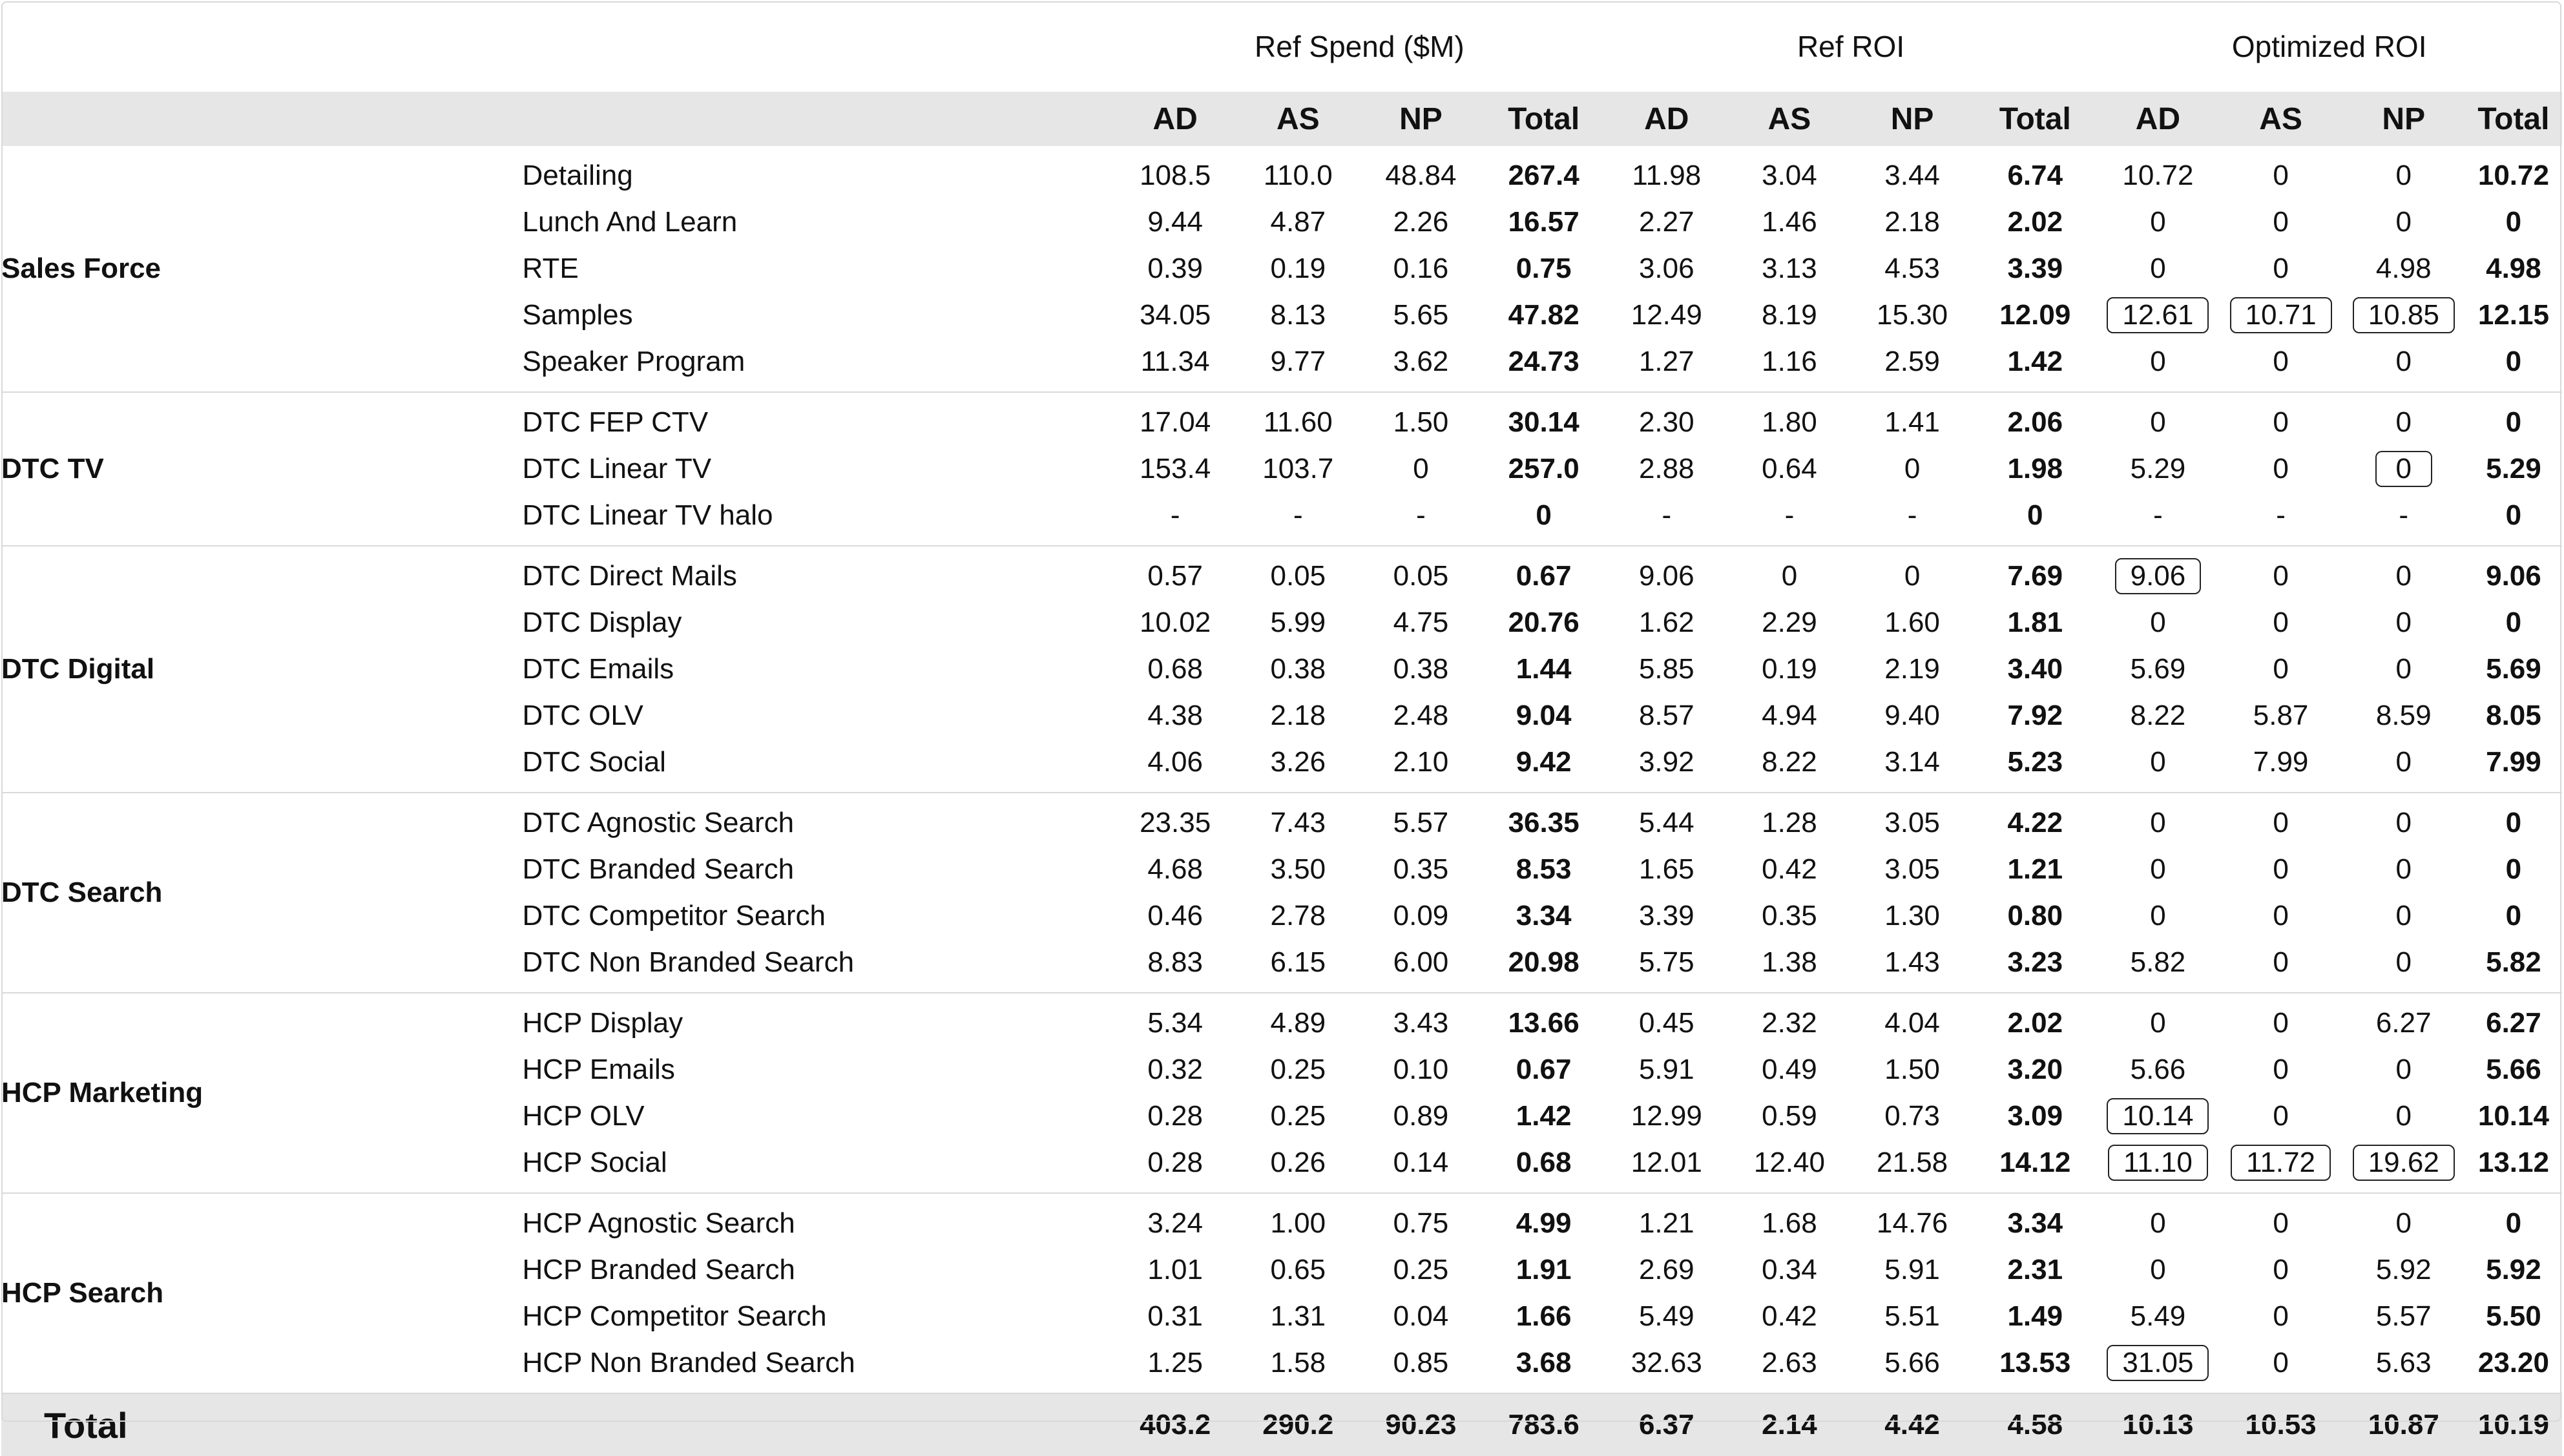  Describe the element at coordinates (1421, 716) in the screenshot. I see `spend-np-cell: 2.48` at that location.